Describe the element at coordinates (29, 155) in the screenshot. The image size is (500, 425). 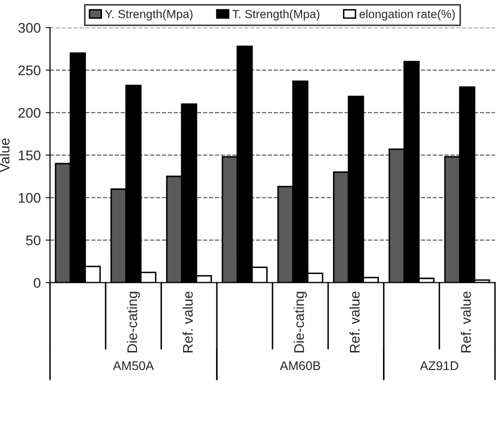
I see `y-tick-label: 150` at that location.